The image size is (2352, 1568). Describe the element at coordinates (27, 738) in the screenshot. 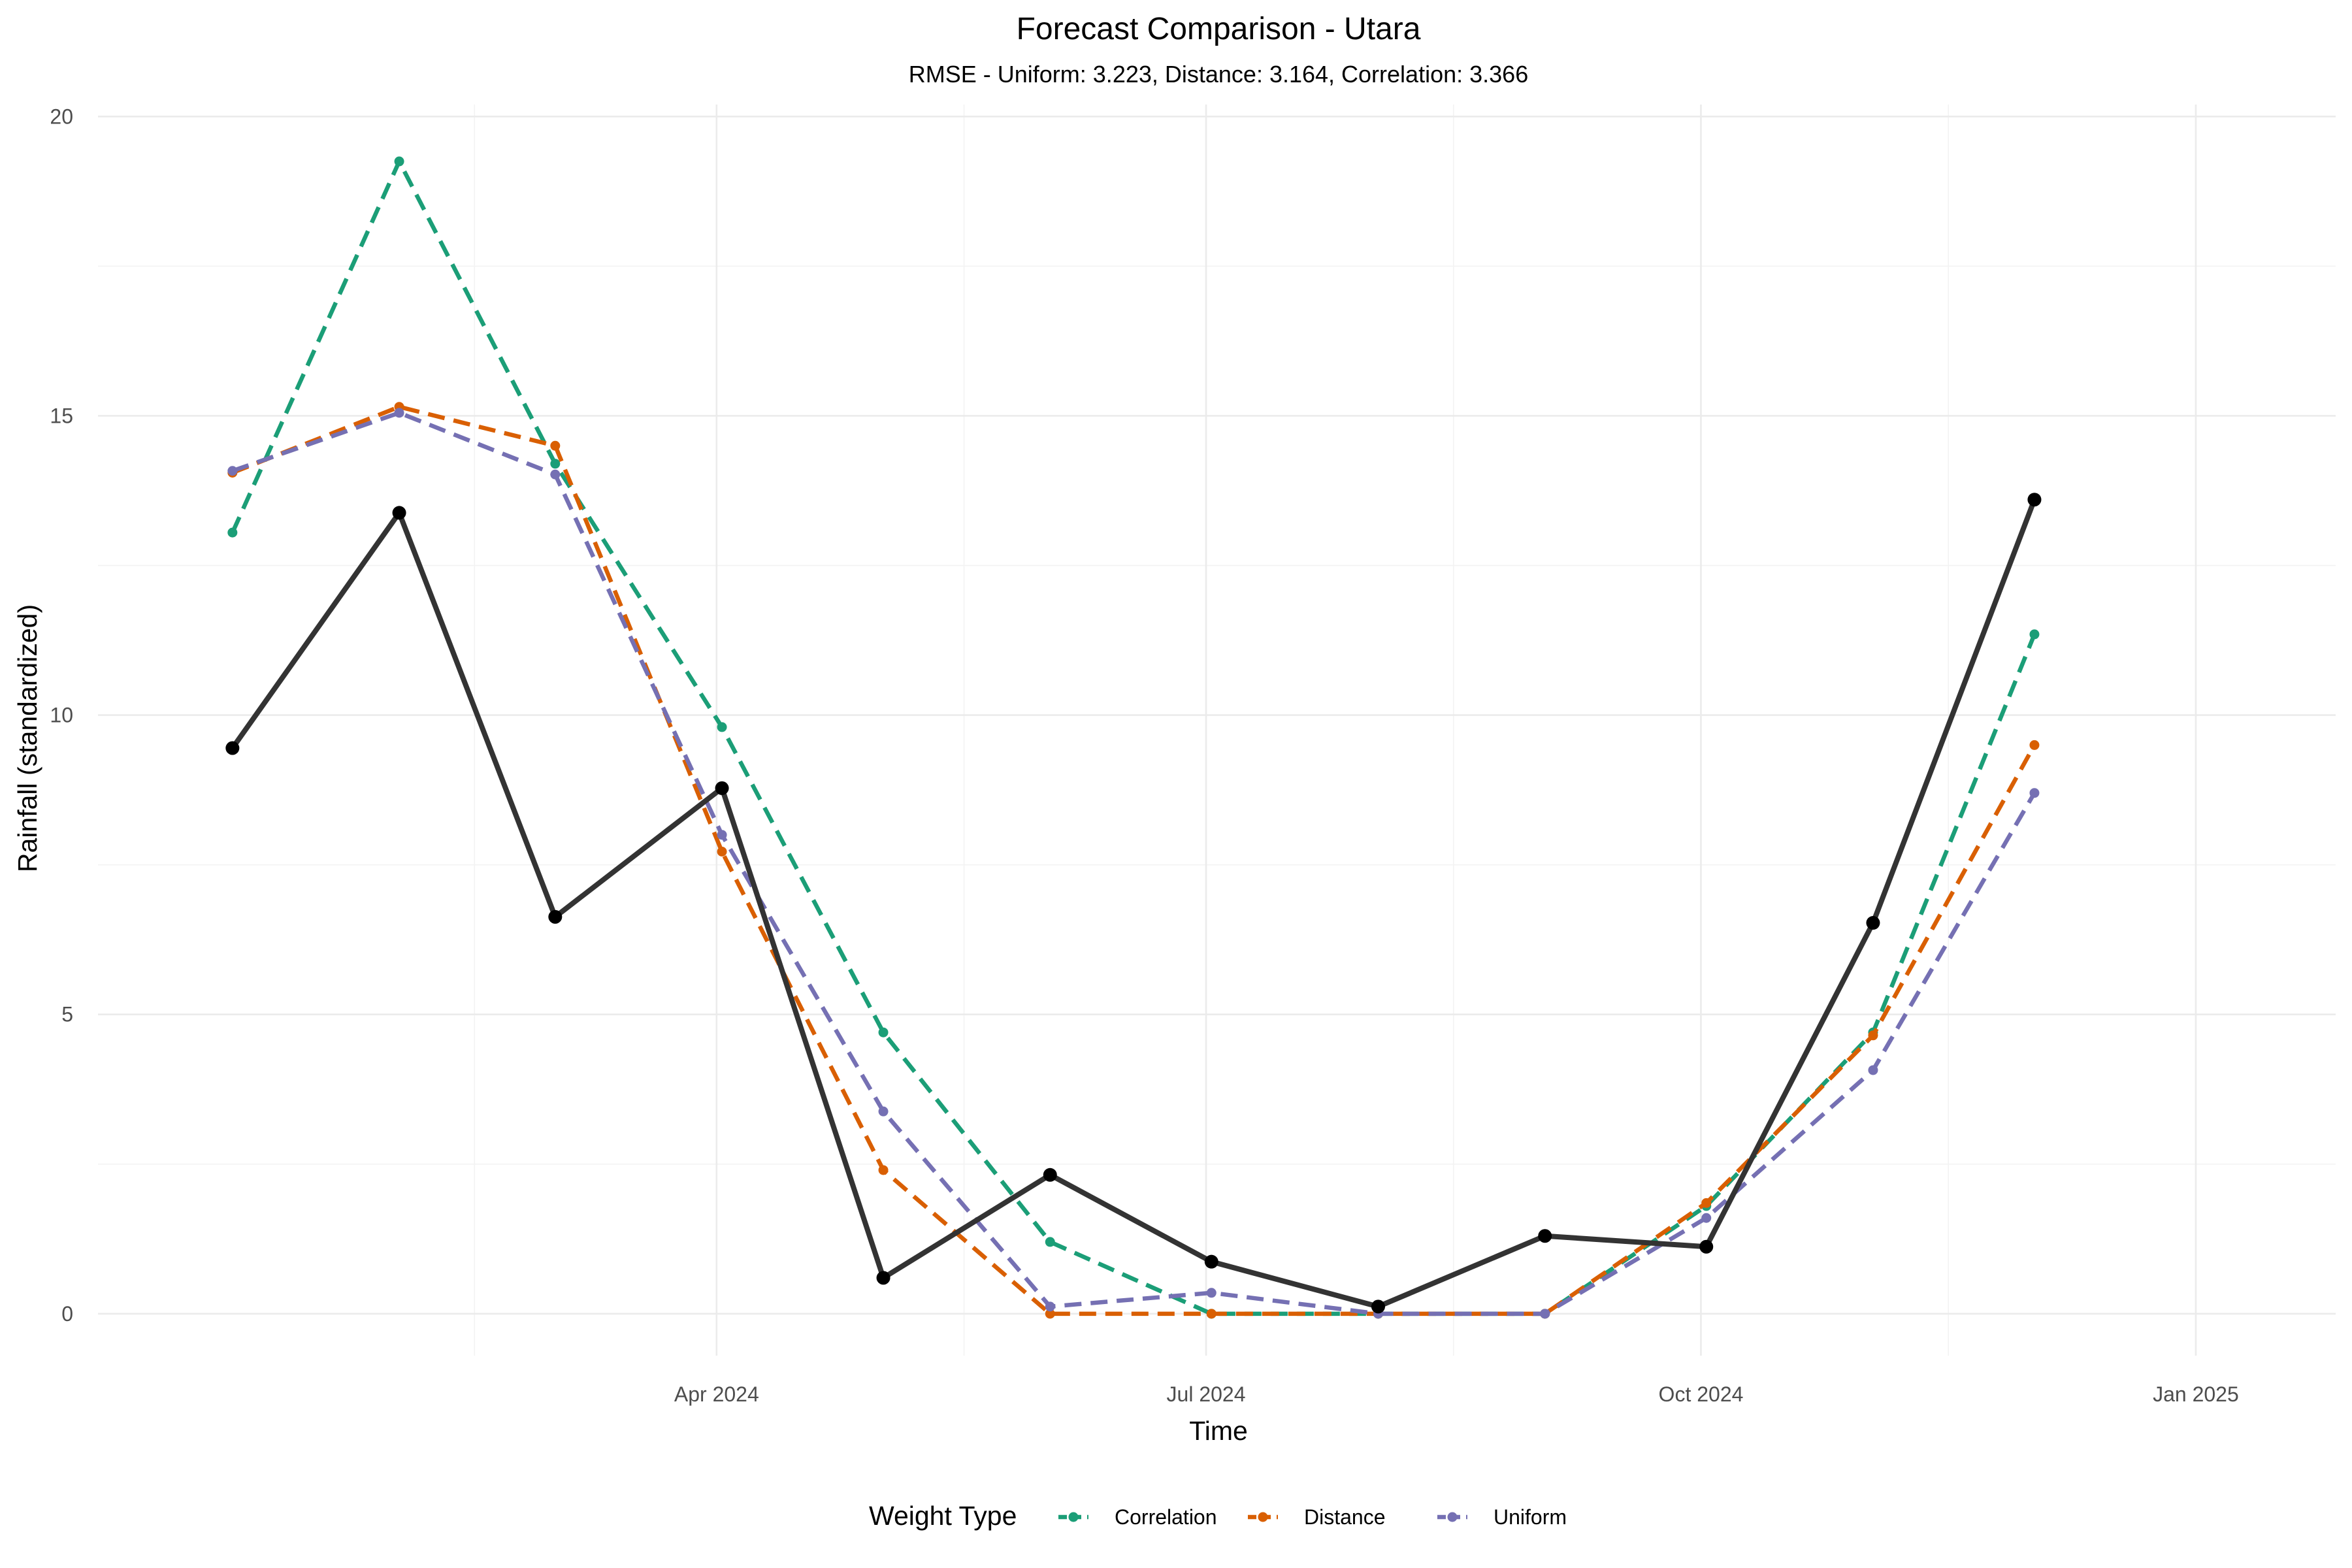

I see `y-axis-label: Rainfall (standardized)` at that location.